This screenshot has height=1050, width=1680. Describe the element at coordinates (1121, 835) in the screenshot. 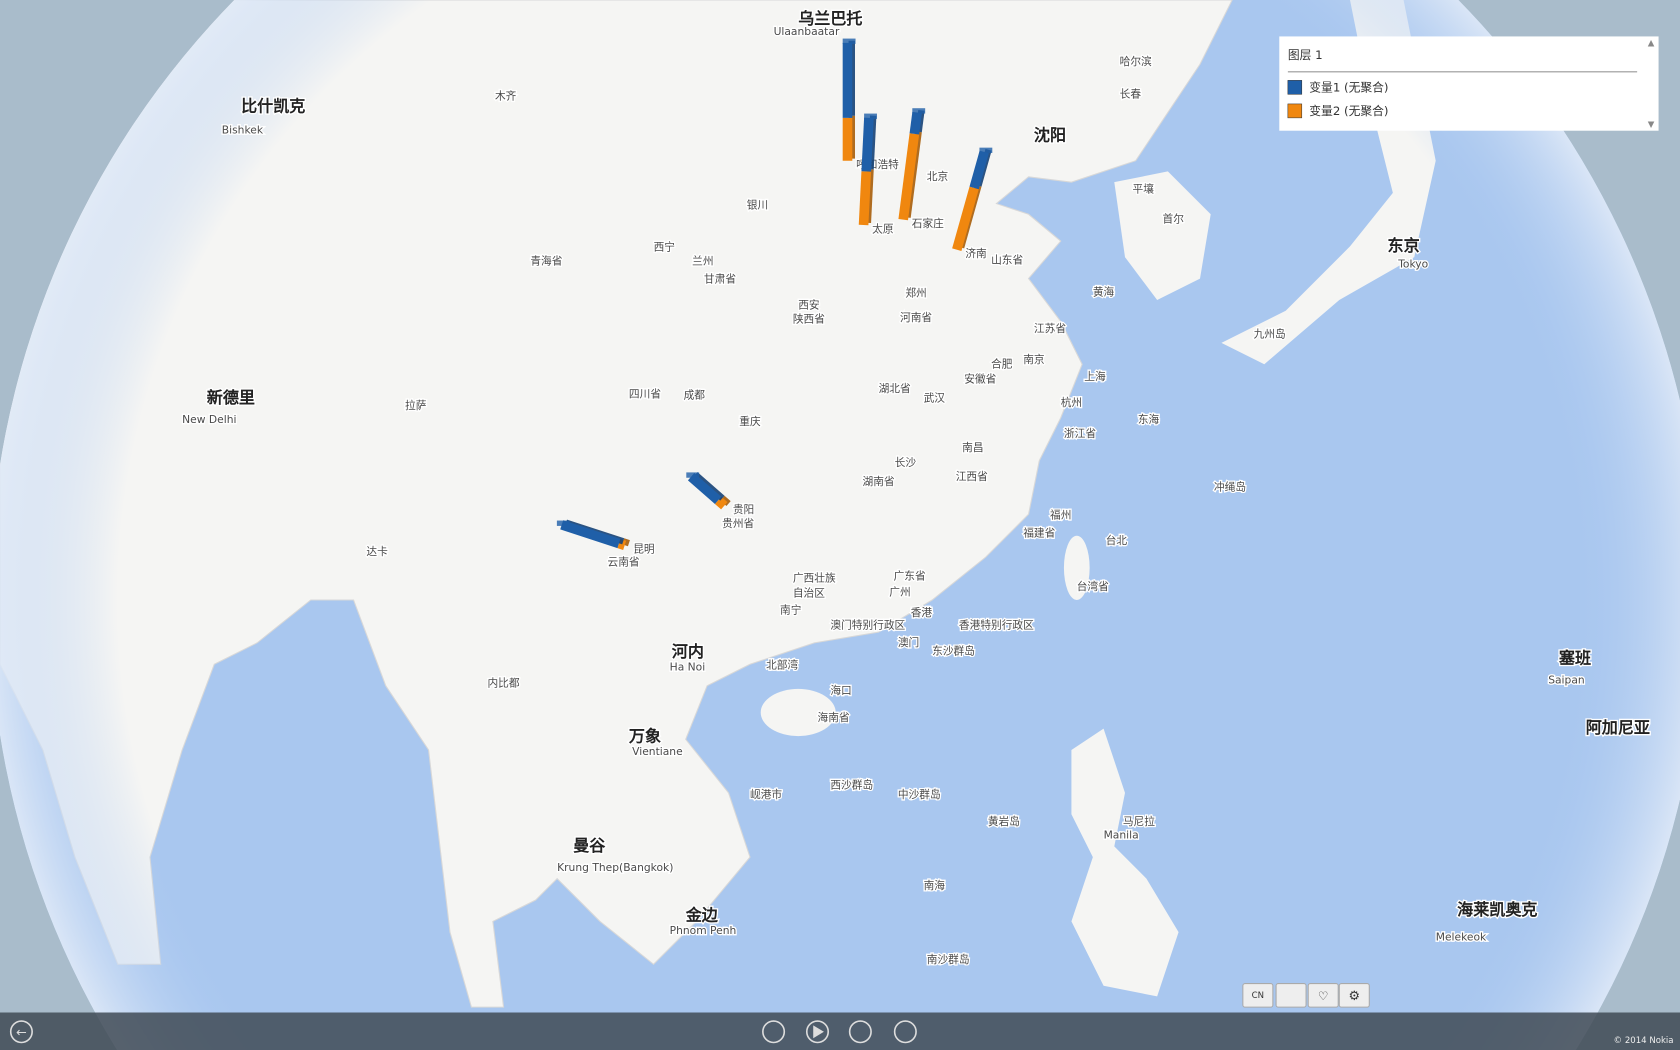

I see `map-label: Manila` at that location.